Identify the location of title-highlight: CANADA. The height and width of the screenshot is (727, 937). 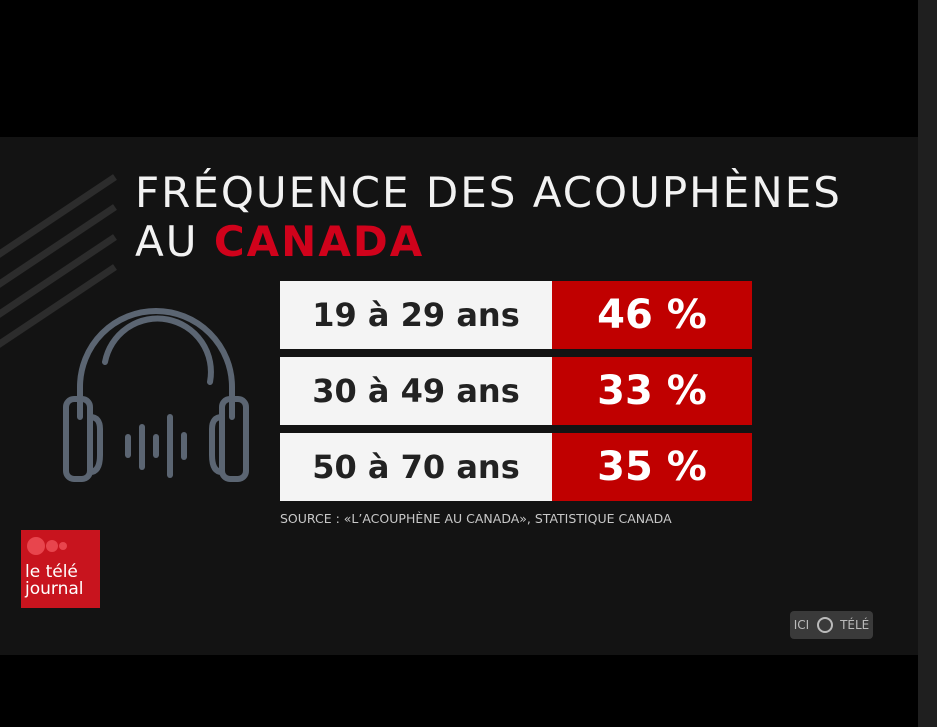
(319, 241).